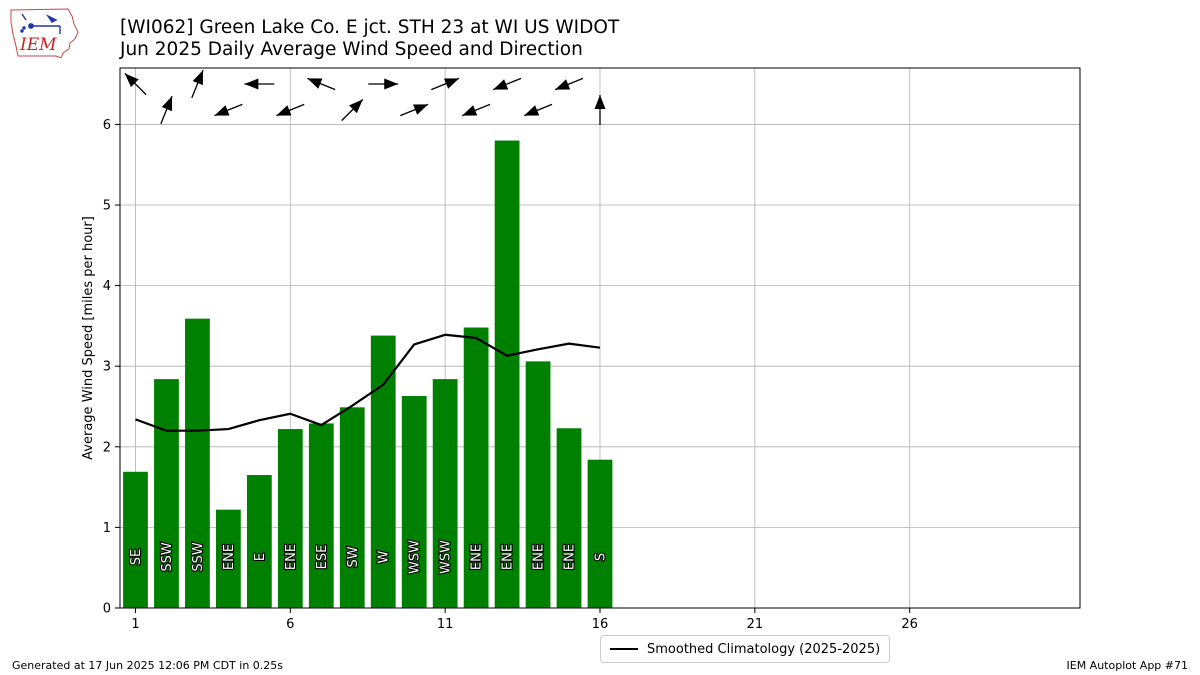 This screenshot has width=1200, height=675. Describe the element at coordinates (384, 556) in the screenshot. I see `direction-label: W` at that location.